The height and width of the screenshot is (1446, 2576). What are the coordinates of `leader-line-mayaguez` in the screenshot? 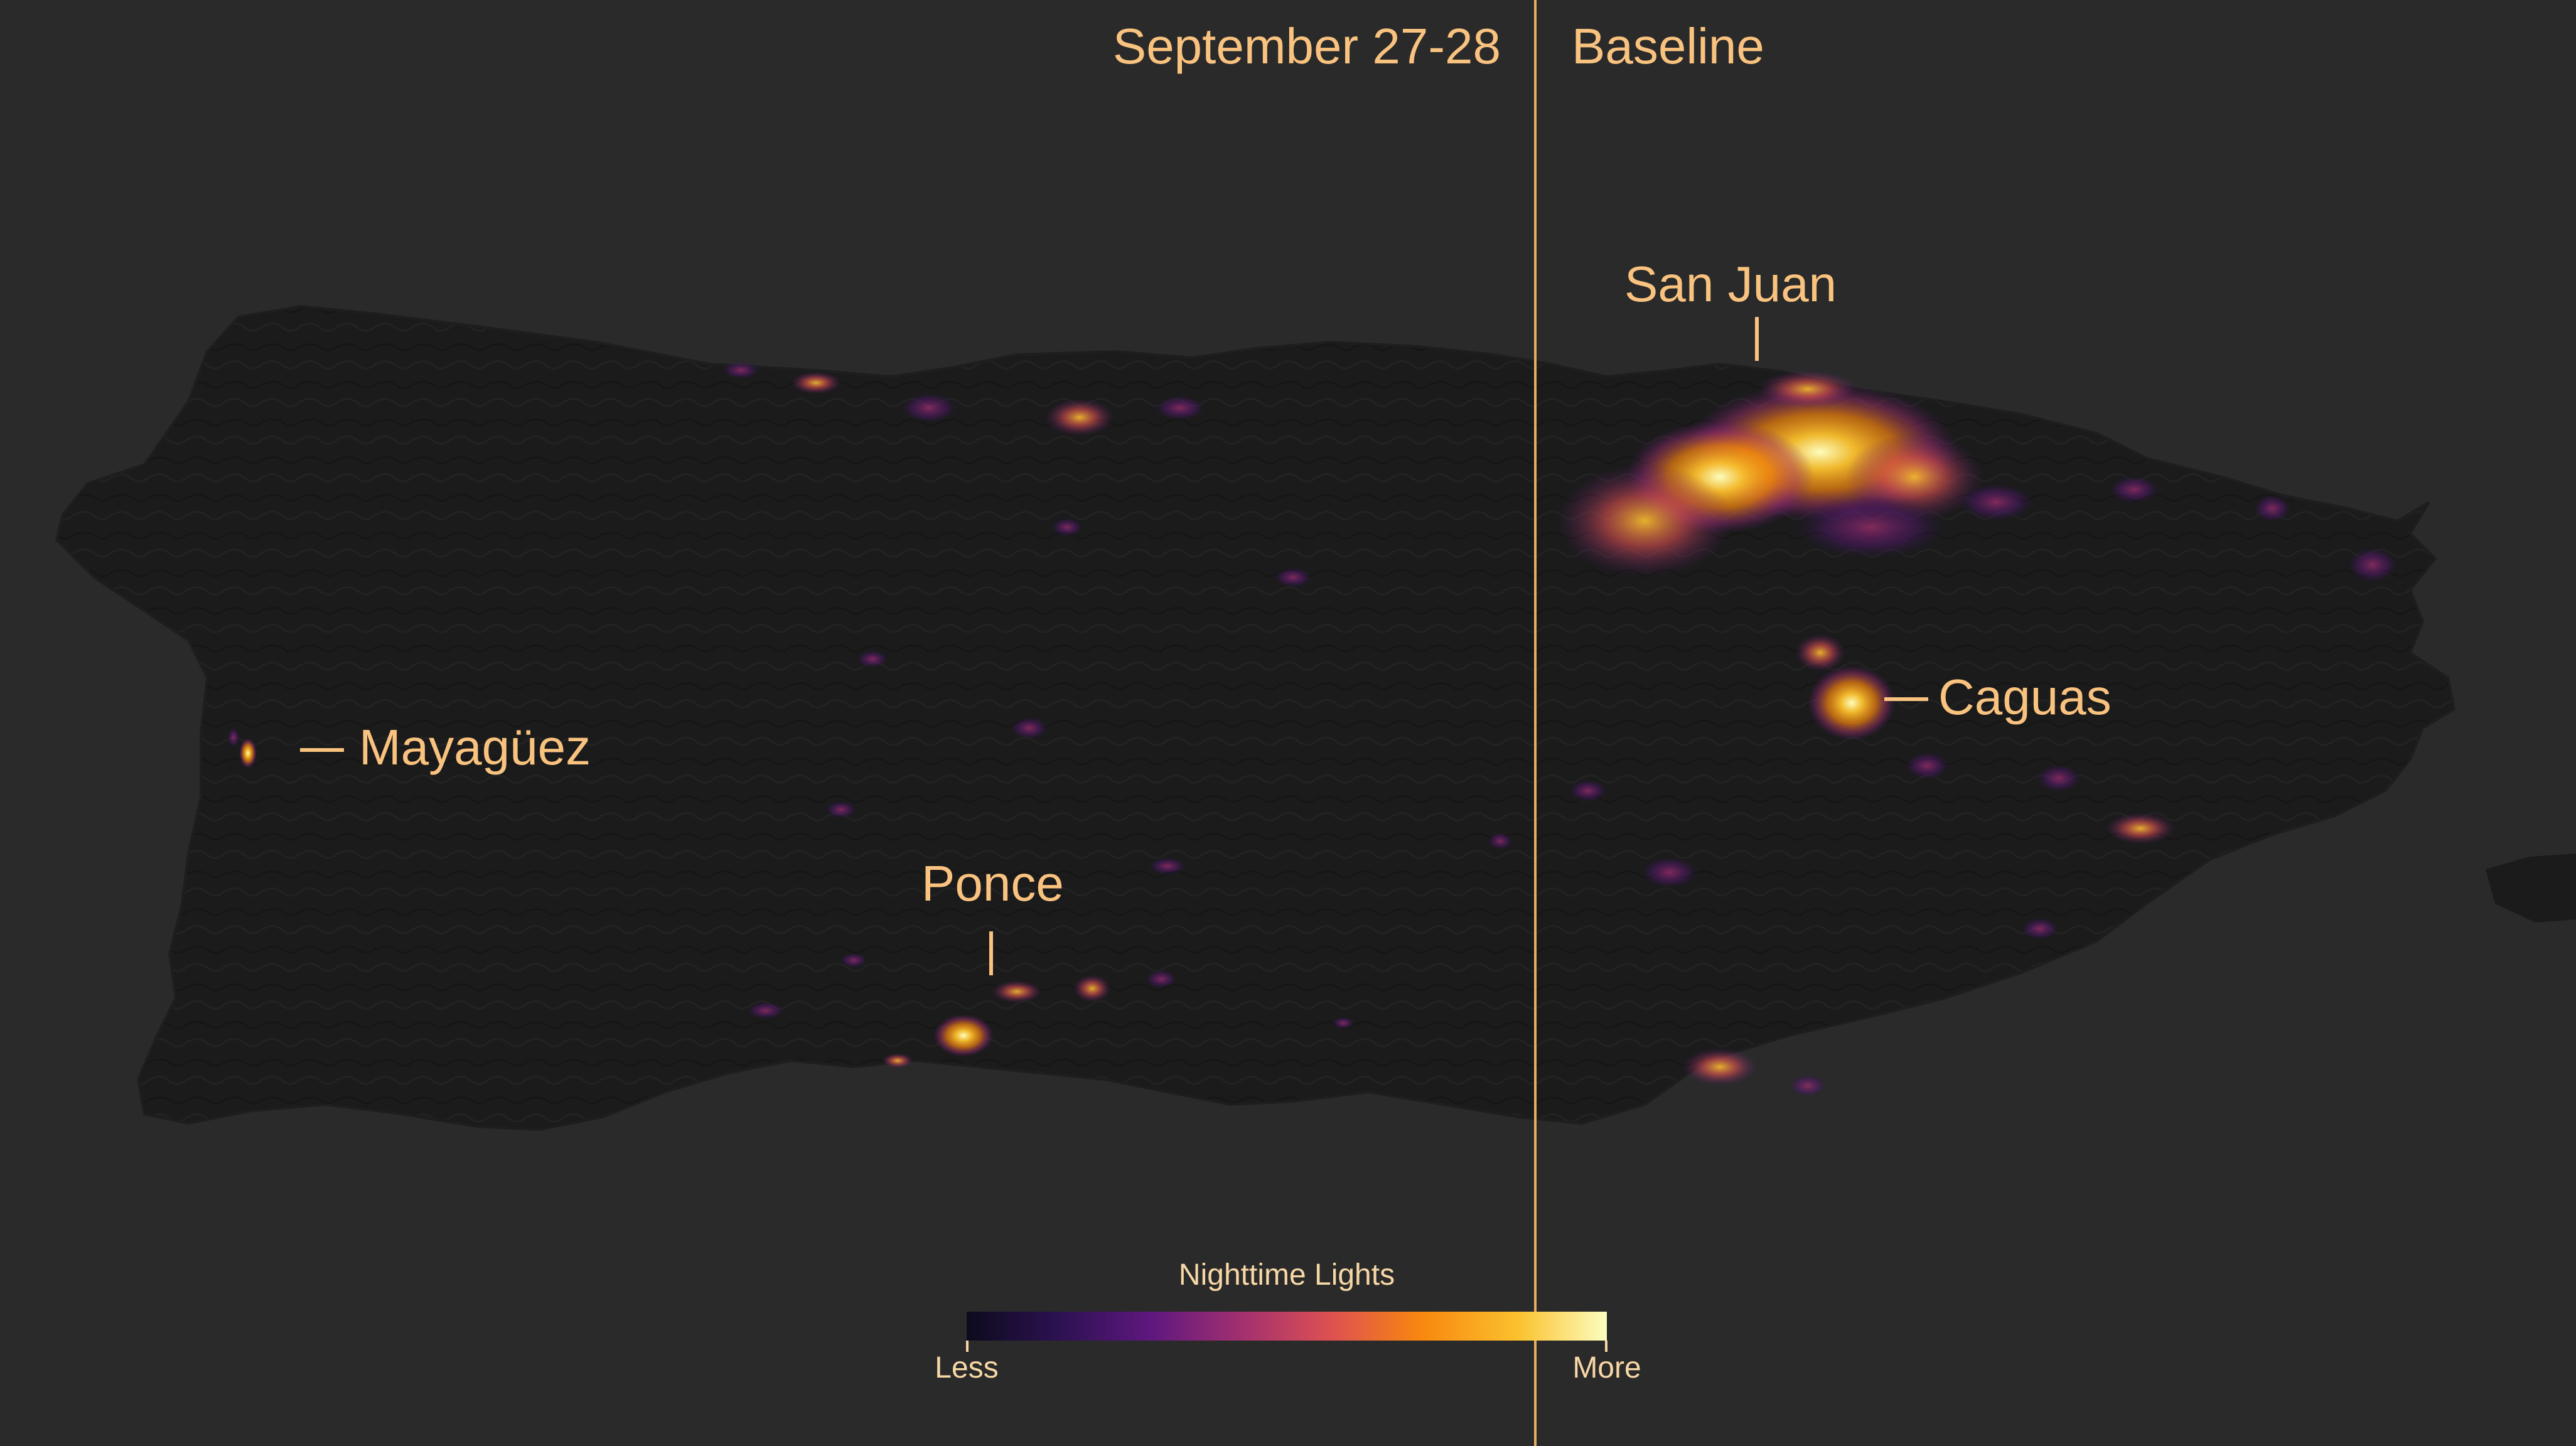 It's located at (322, 750).